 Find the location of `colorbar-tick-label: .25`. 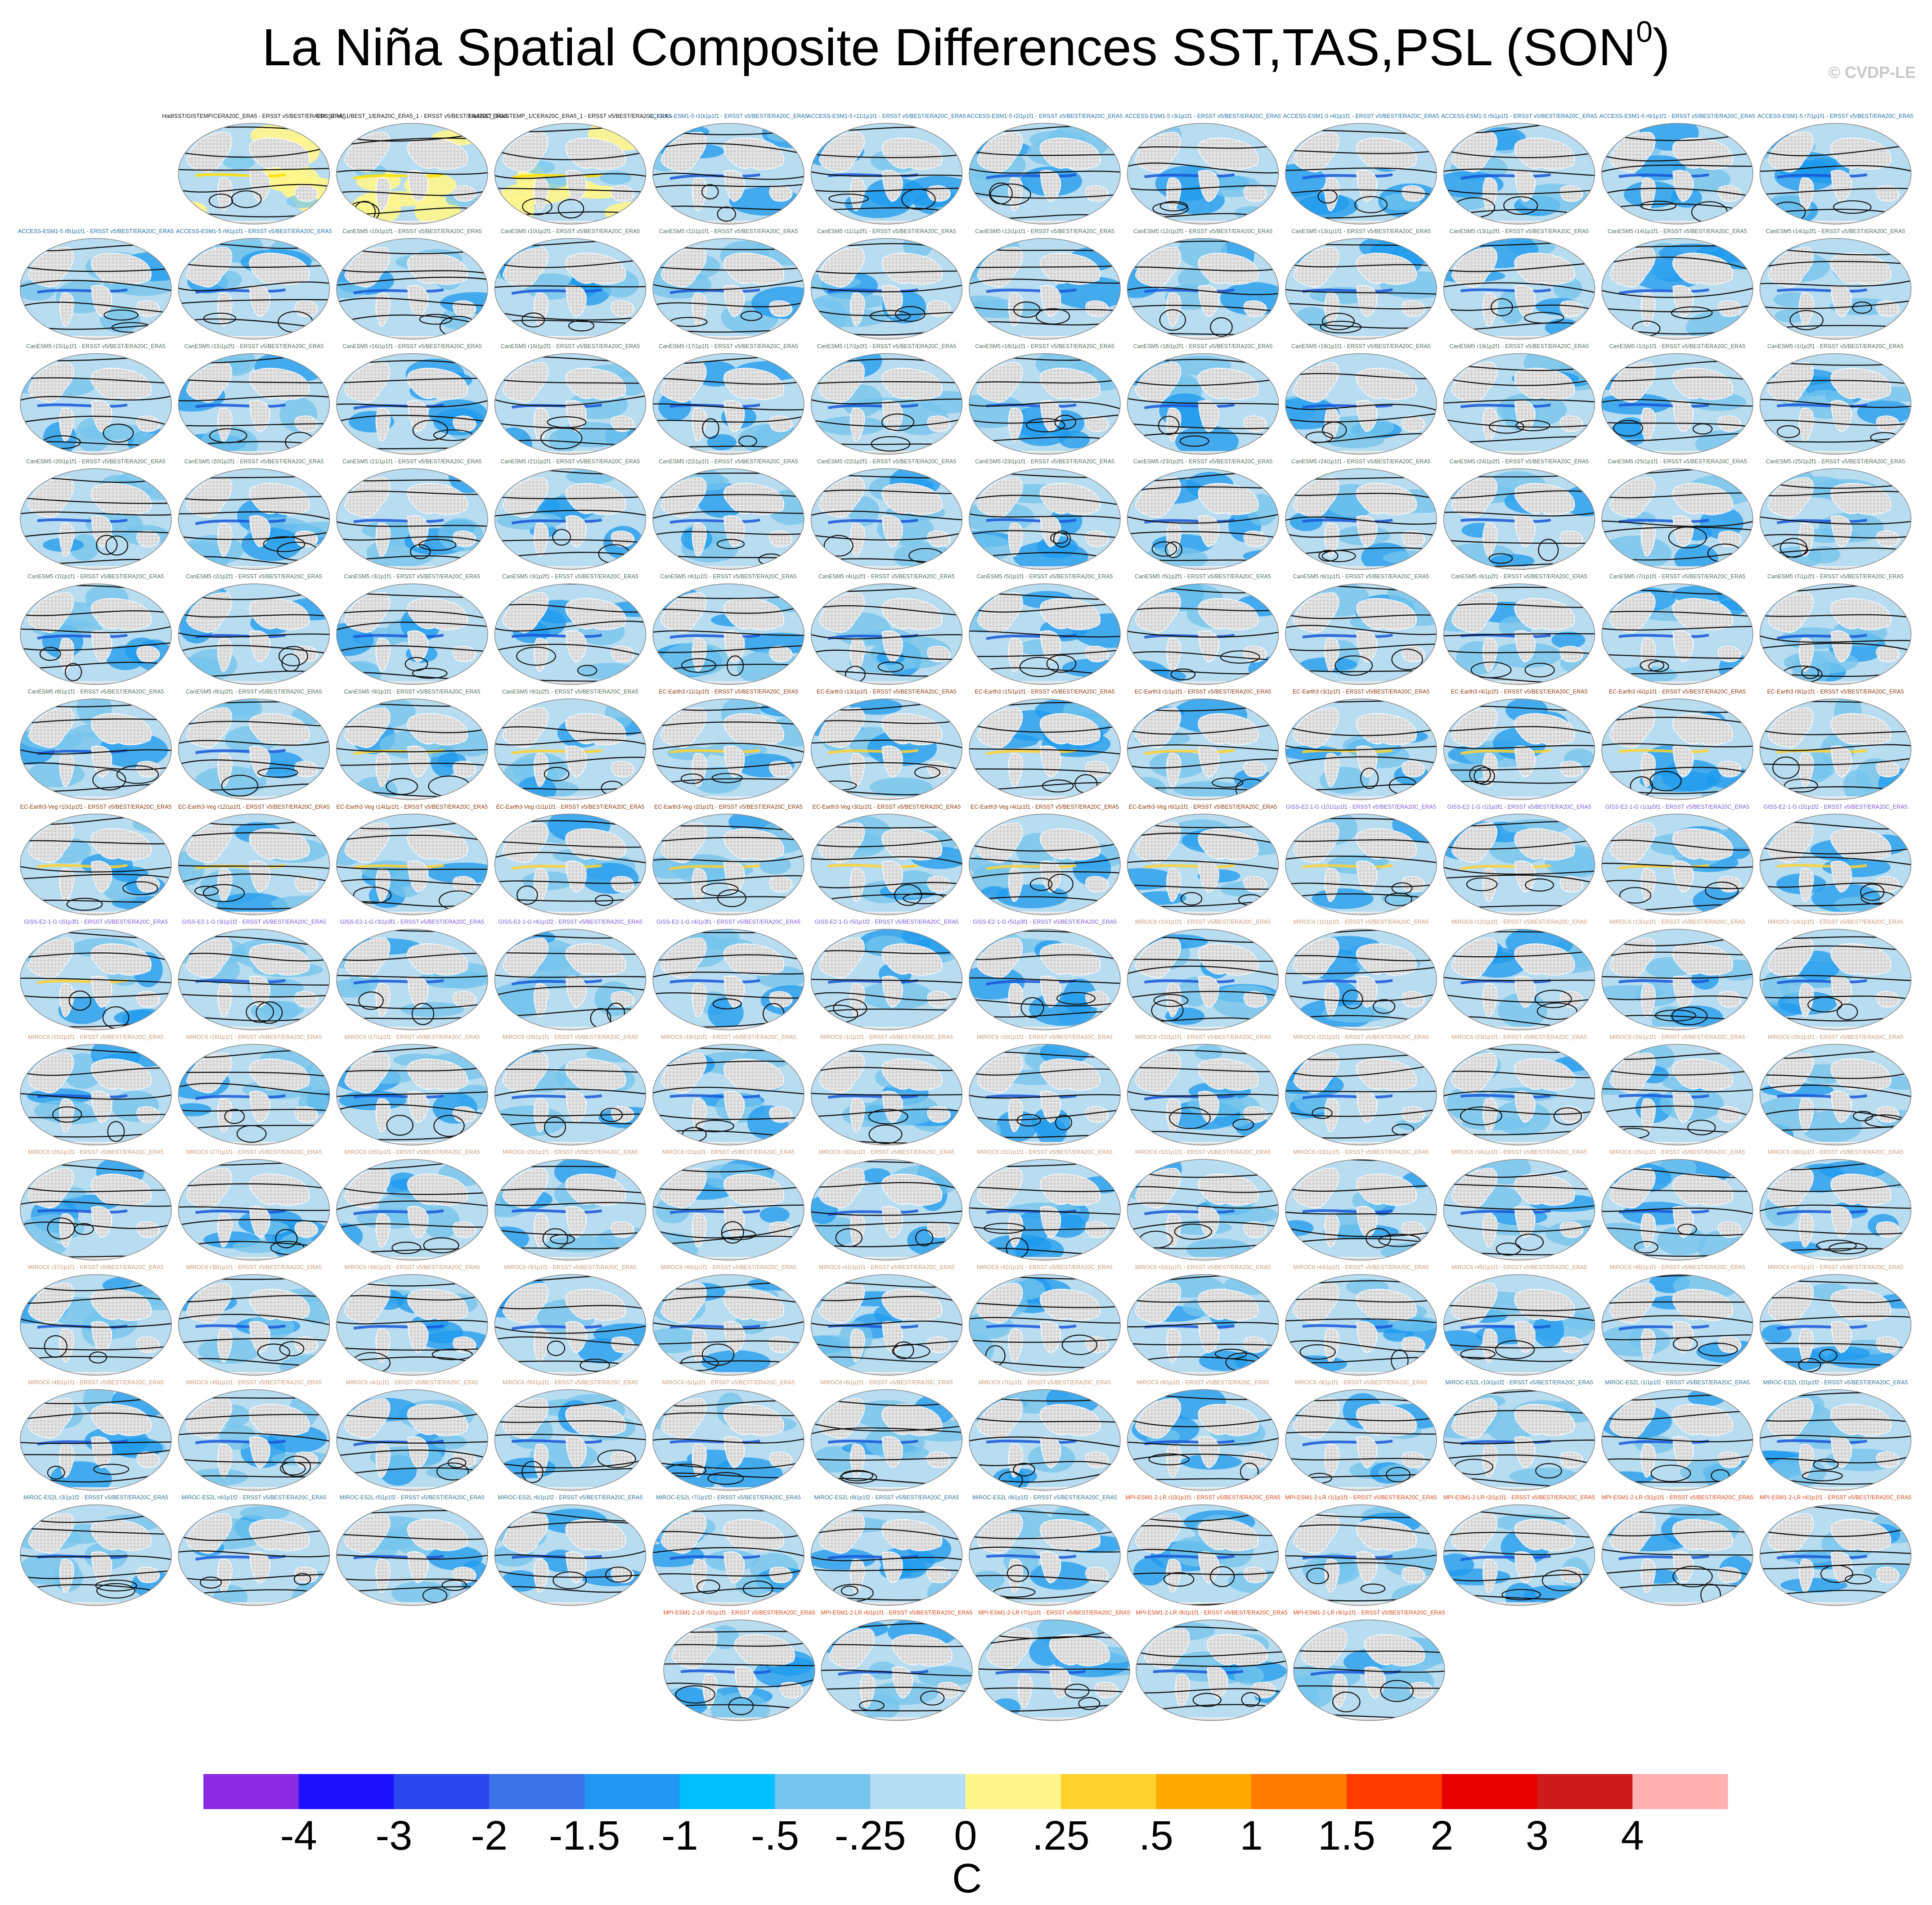

colorbar-tick-label: .25 is located at coordinates (1061, 1836).